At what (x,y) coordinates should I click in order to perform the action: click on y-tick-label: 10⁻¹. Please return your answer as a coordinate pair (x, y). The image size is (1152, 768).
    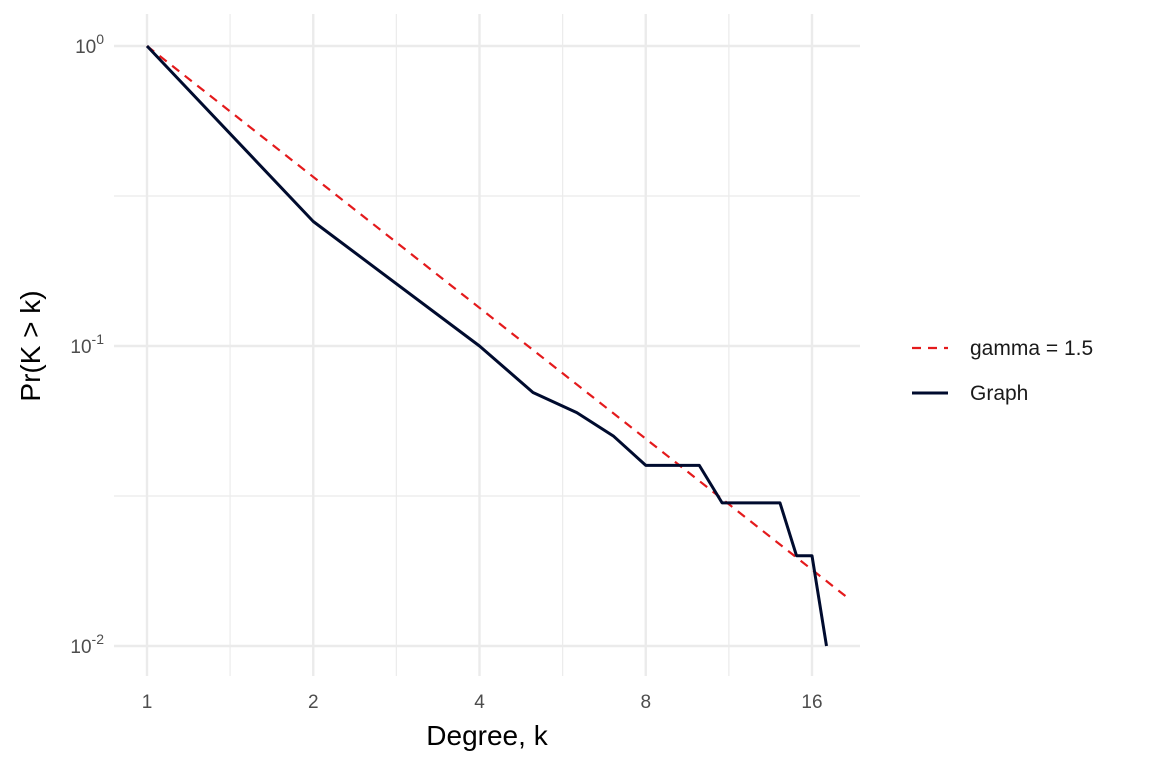
    Looking at the image, I should click on (87, 344).